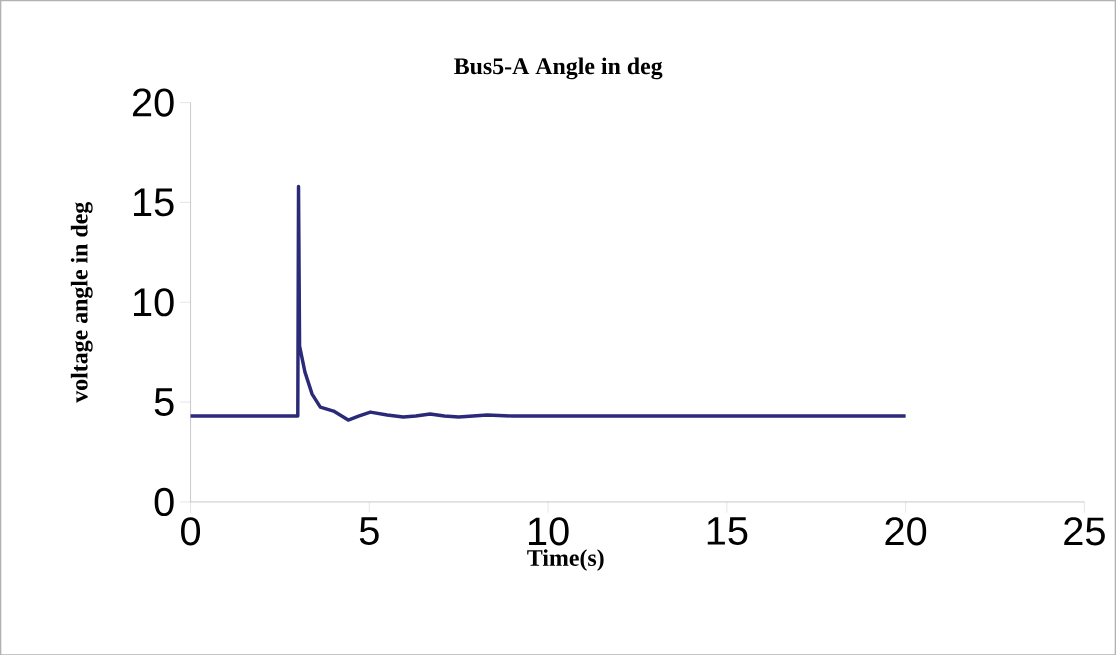 This screenshot has height=655, width=1116. Describe the element at coordinates (153, 102) in the screenshot. I see `y-tick-label: 20` at that location.